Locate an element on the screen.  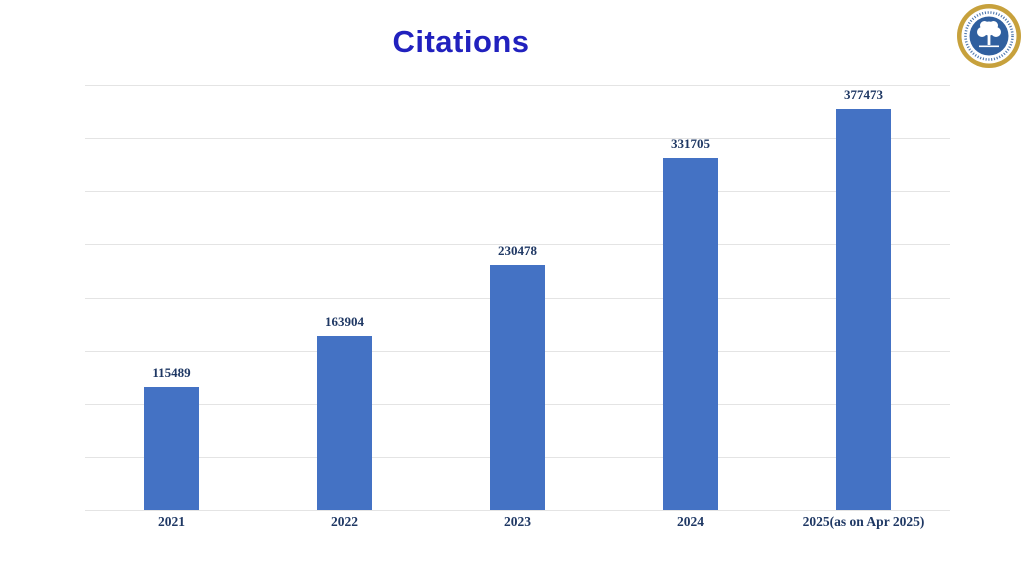
bar-2024 is located at coordinates (690, 333).